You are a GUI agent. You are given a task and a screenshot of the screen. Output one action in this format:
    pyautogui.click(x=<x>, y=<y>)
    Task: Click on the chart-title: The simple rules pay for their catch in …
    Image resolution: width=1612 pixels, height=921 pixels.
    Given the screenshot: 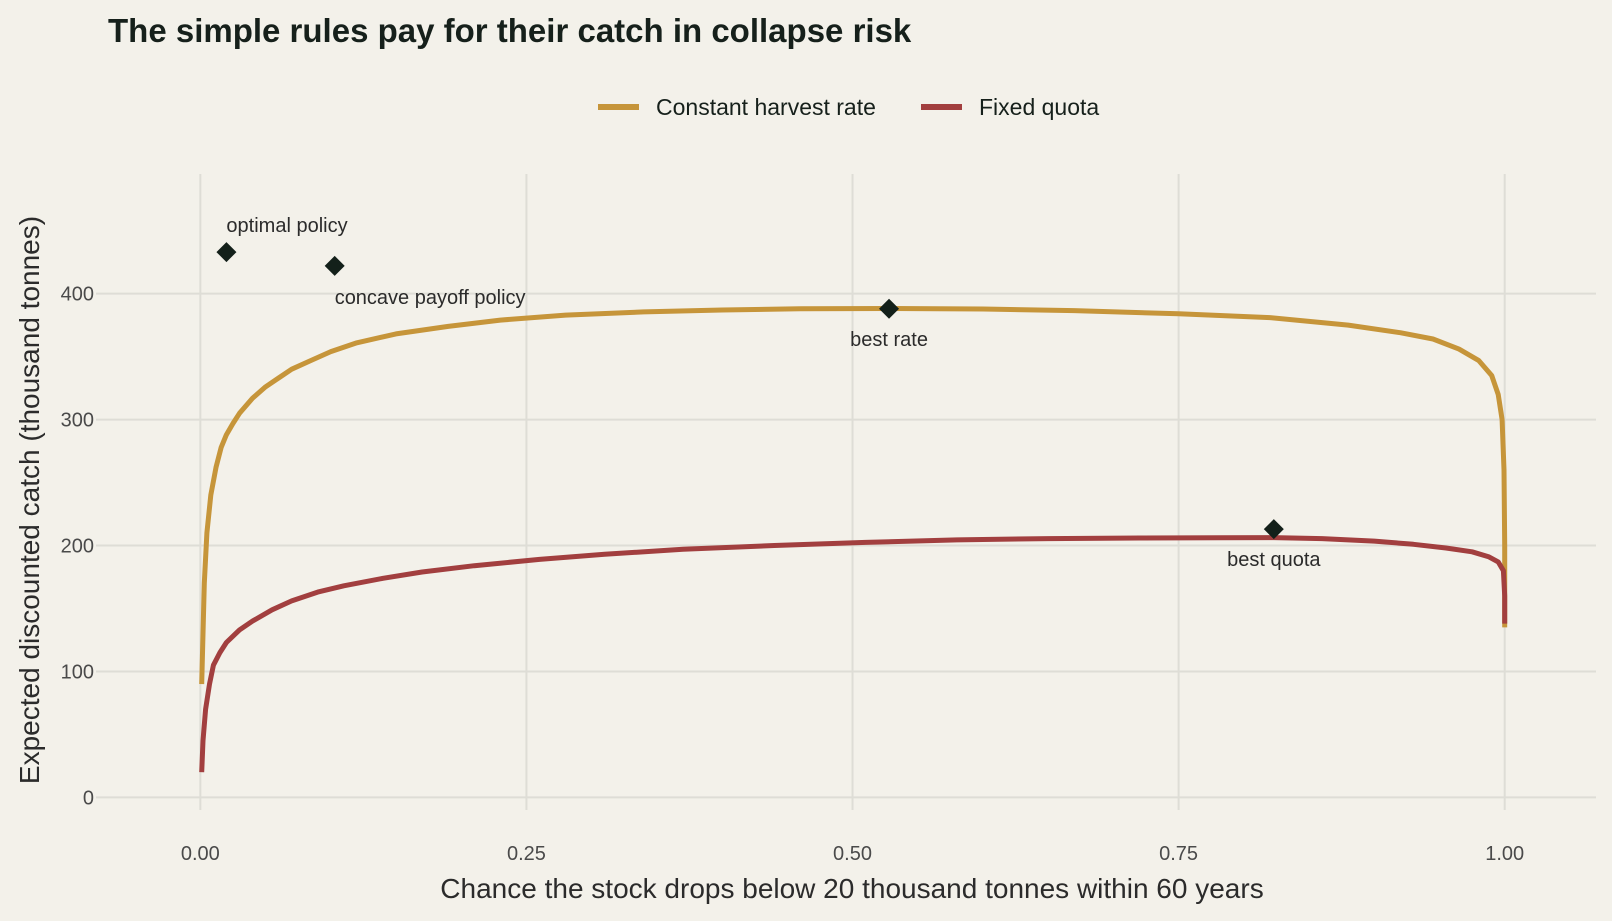 What is the action you would take?
    pyautogui.click(x=510, y=30)
    